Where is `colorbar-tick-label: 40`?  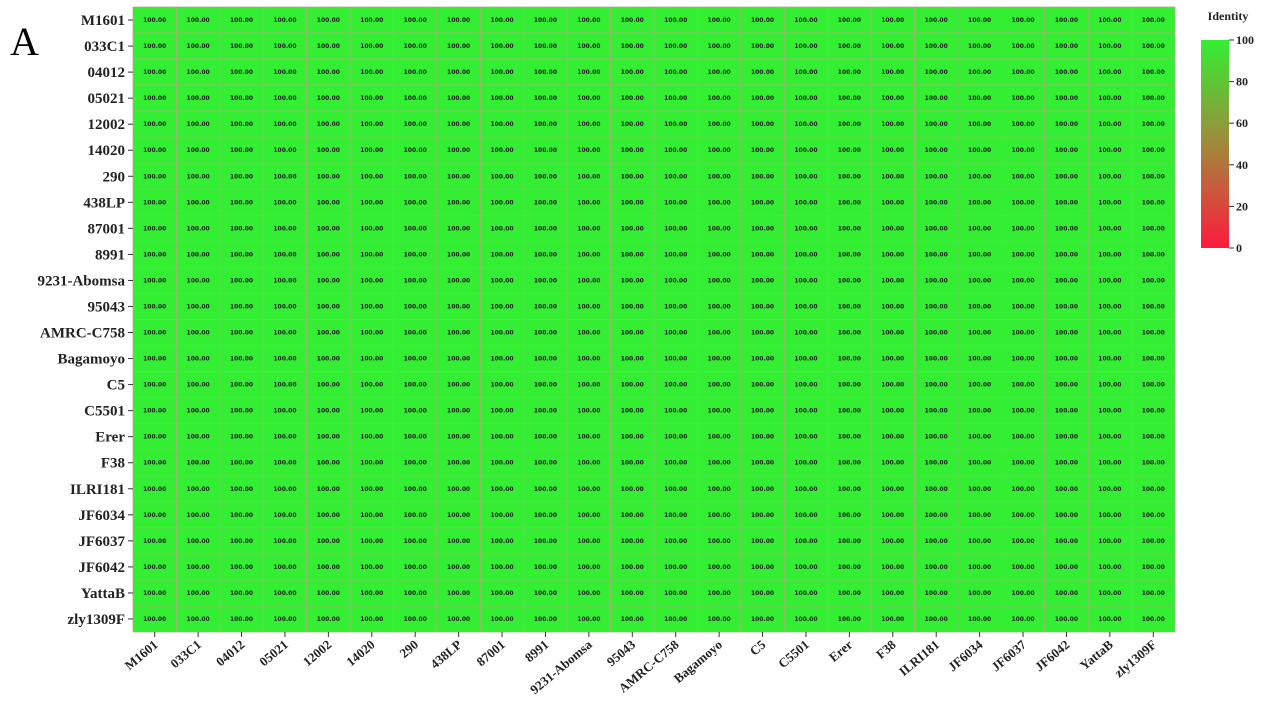
colorbar-tick-label: 40 is located at coordinates (1242, 165).